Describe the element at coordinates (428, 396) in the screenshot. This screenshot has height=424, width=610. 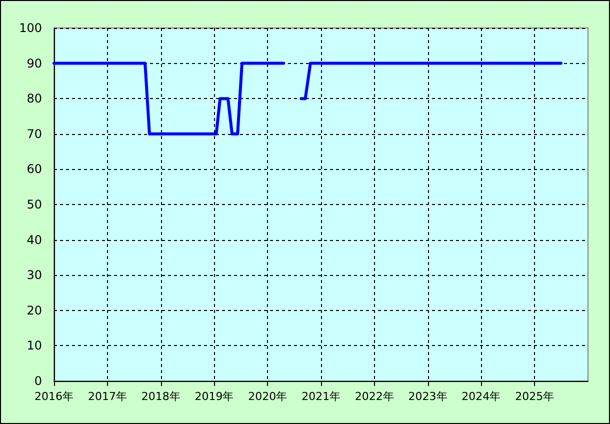
I see `x-tick-label: 2023年` at that location.